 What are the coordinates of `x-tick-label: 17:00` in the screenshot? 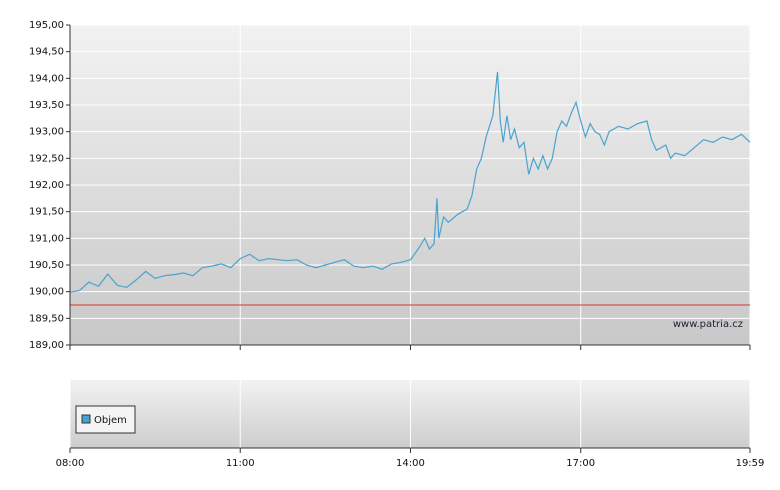 It's located at (580, 463).